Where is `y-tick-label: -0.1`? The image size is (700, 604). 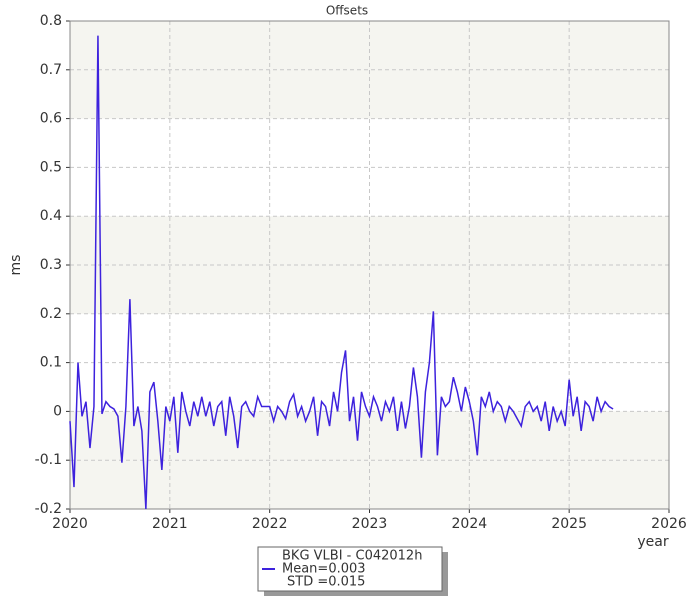 y-tick-label: -0.1 is located at coordinates (48, 460).